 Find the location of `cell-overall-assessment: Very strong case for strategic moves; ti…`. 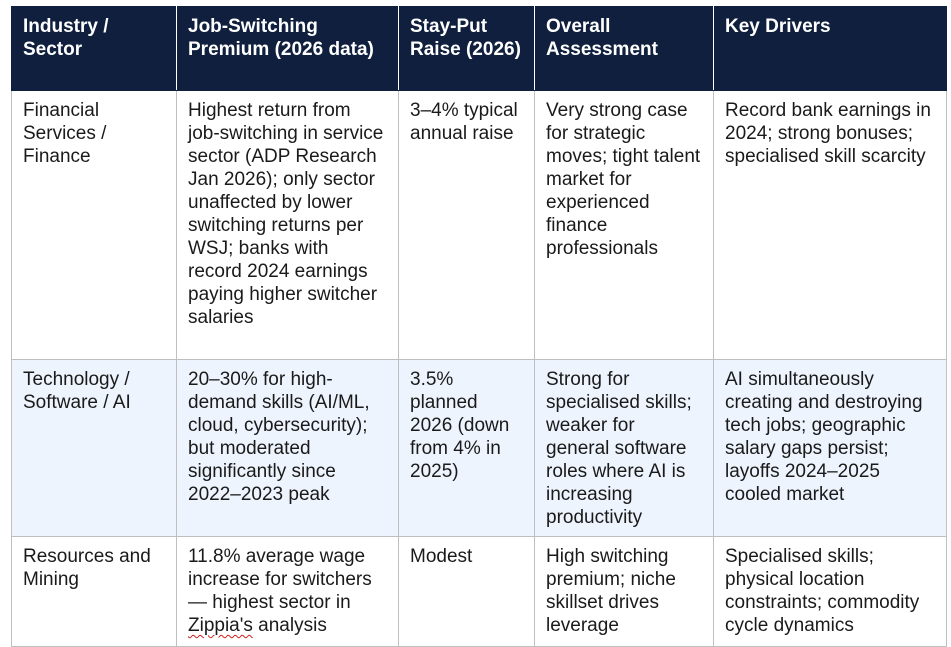

cell-overall-assessment: Very strong case for strategic moves; ti… is located at coordinates (624, 225).